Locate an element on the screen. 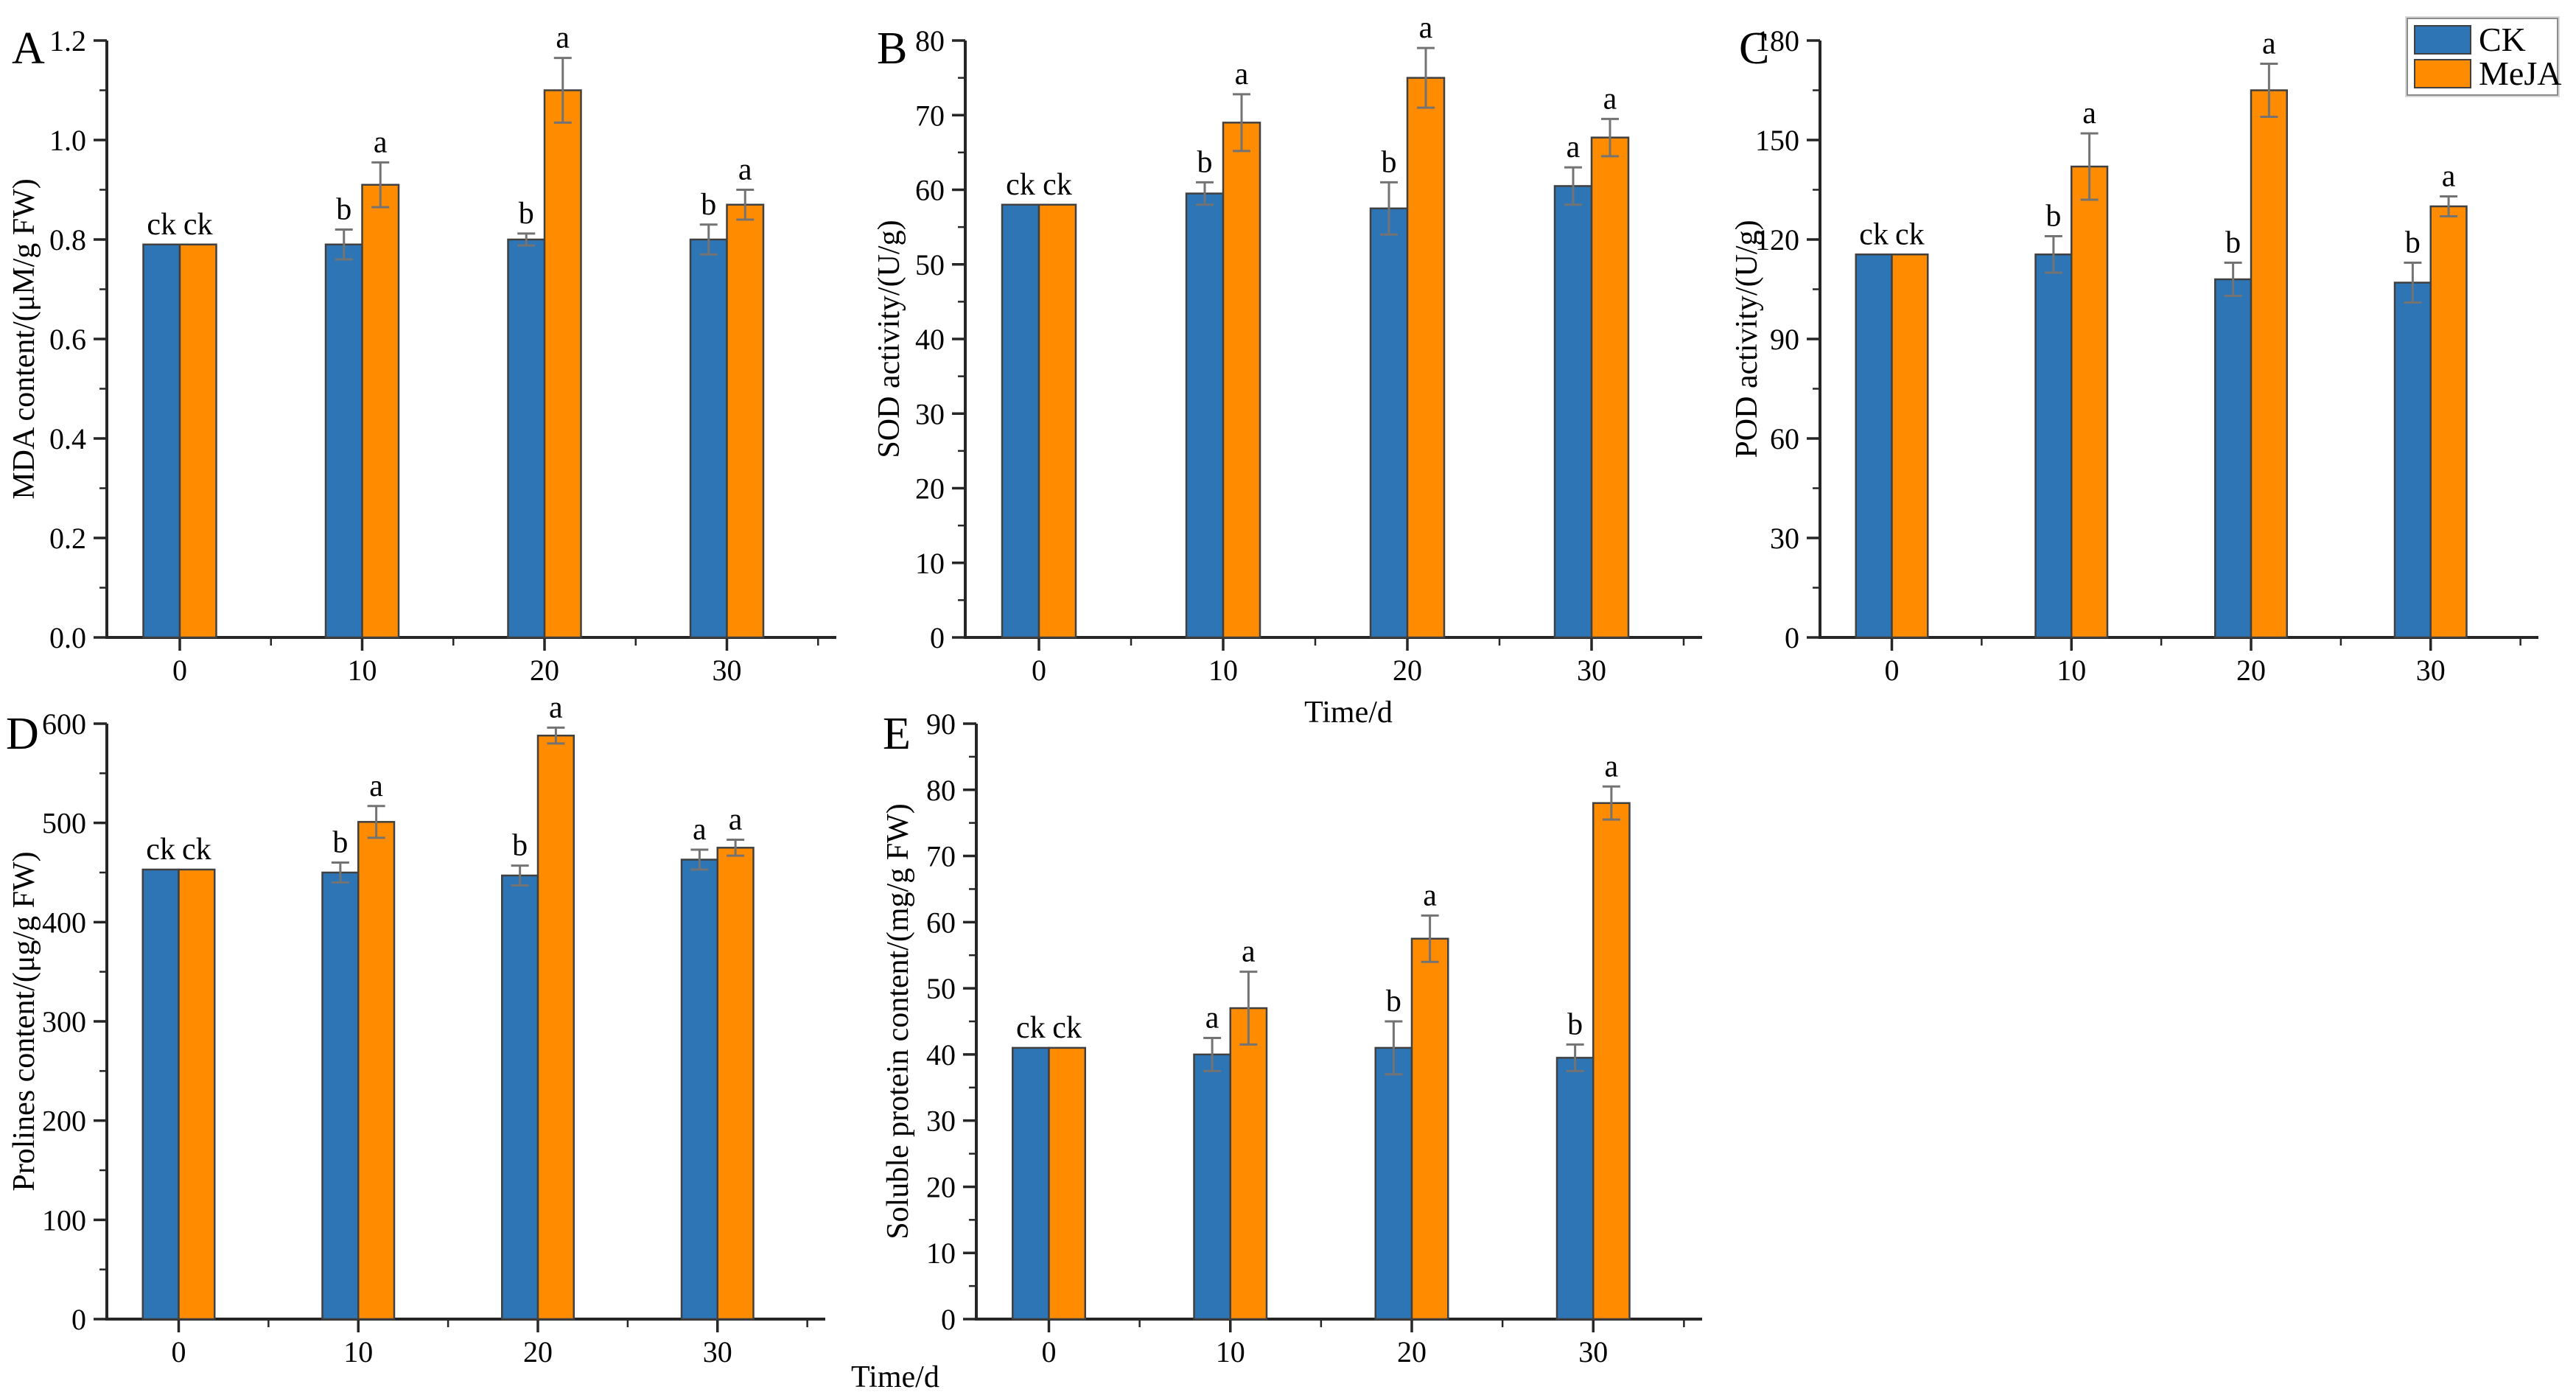 The width and height of the screenshot is (2576, 1395). bar-ck-t10 is located at coordinates (1212, 1187).